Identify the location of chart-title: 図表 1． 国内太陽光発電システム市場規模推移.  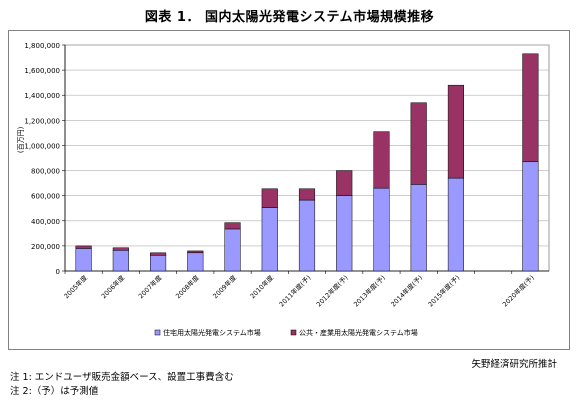
(289, 17).